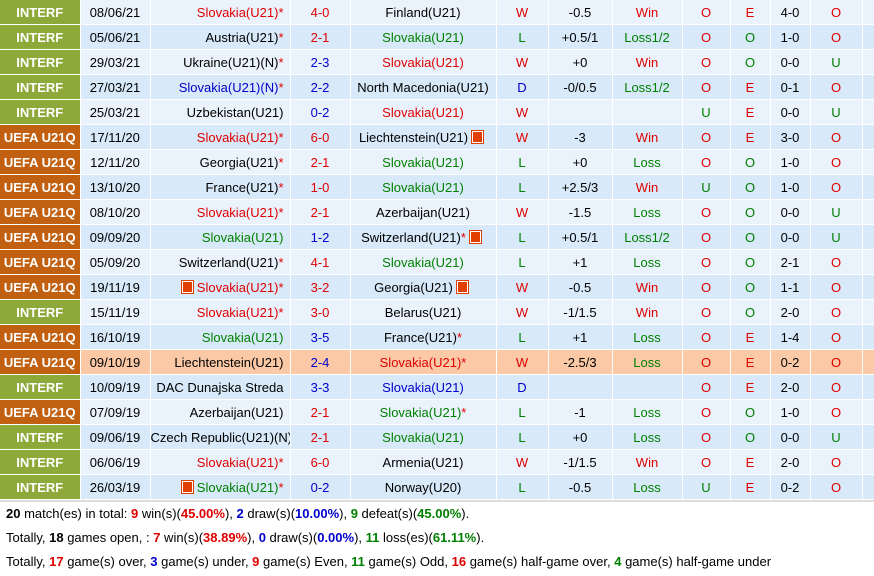  I want to click on away-team-link: Armenia(U21), so click(423, 462).